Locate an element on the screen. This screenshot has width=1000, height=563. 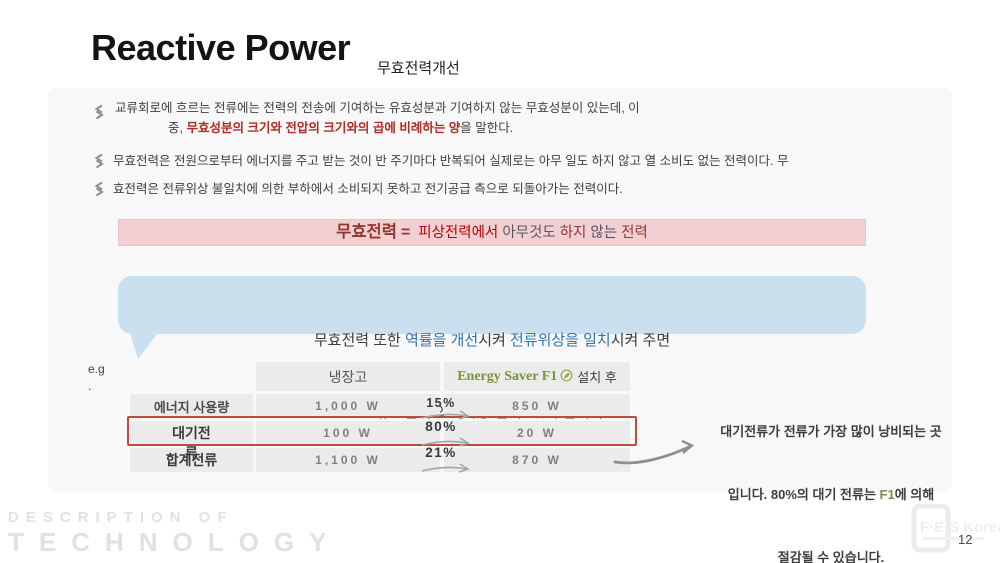
table-row-label: 합계전류 is located at coordinates (191, 460).